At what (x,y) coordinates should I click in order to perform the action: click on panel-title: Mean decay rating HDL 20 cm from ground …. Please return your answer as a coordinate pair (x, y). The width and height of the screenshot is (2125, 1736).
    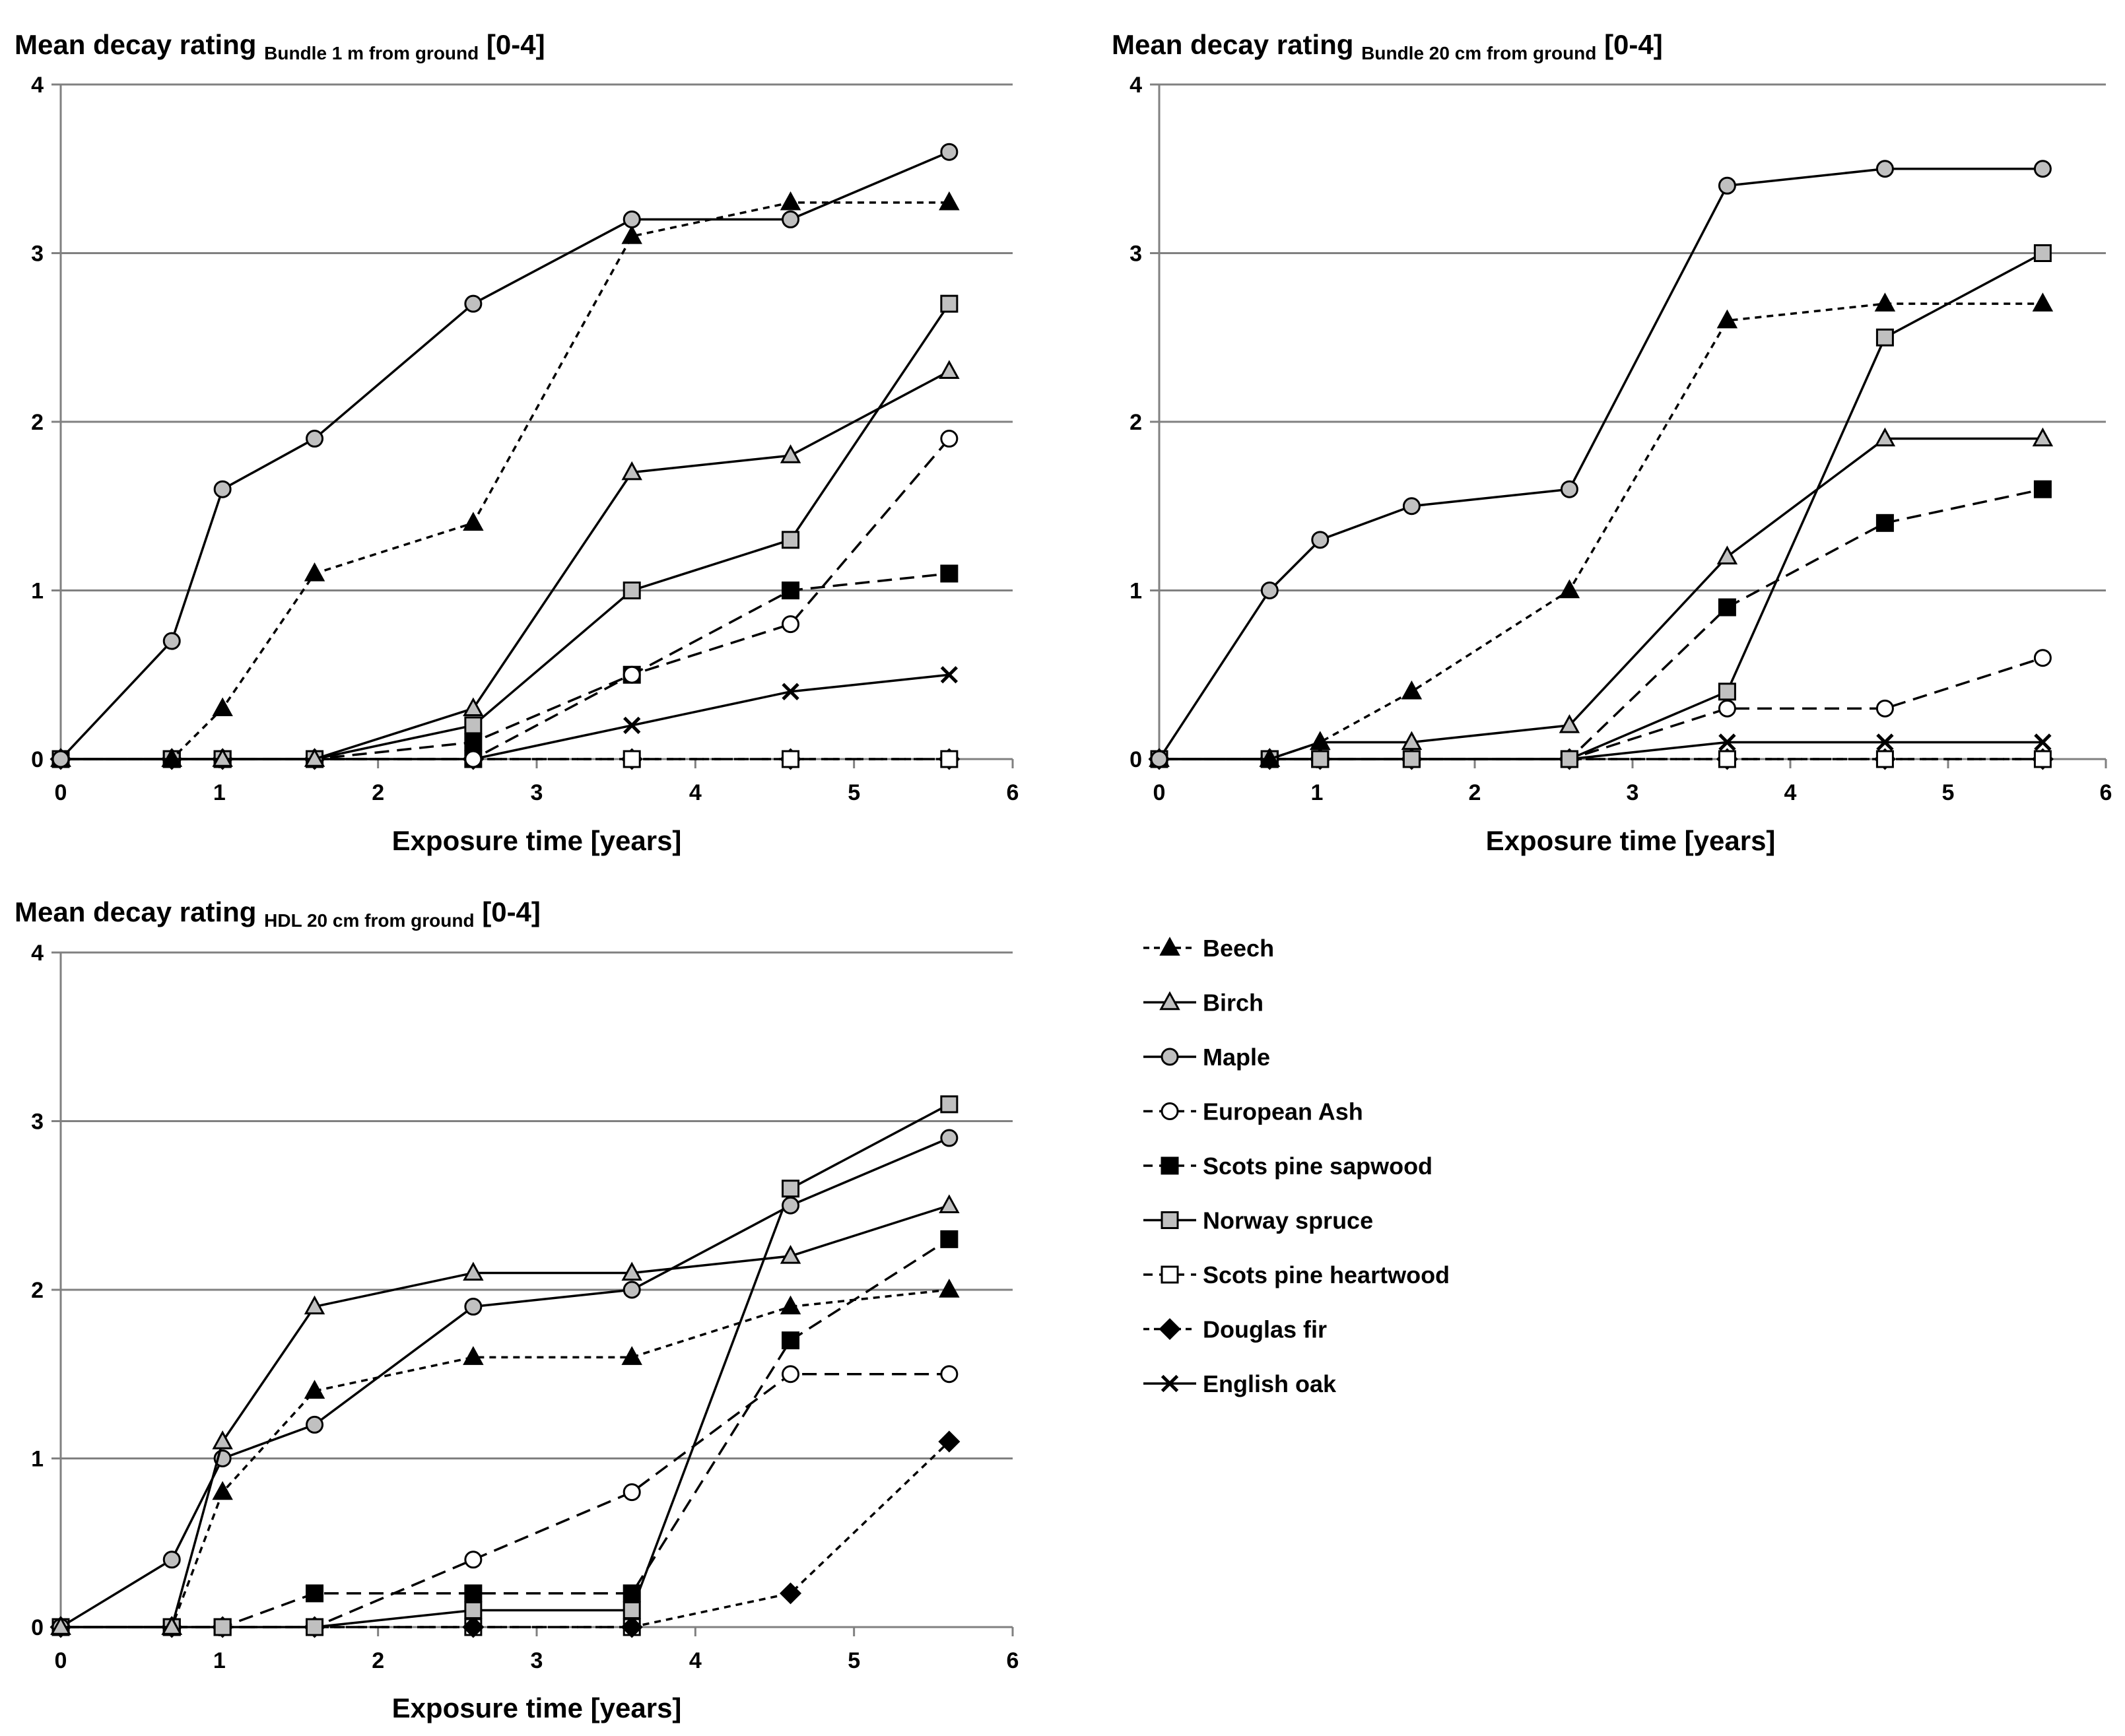
    Looking at the image, I should click on (278, 915).